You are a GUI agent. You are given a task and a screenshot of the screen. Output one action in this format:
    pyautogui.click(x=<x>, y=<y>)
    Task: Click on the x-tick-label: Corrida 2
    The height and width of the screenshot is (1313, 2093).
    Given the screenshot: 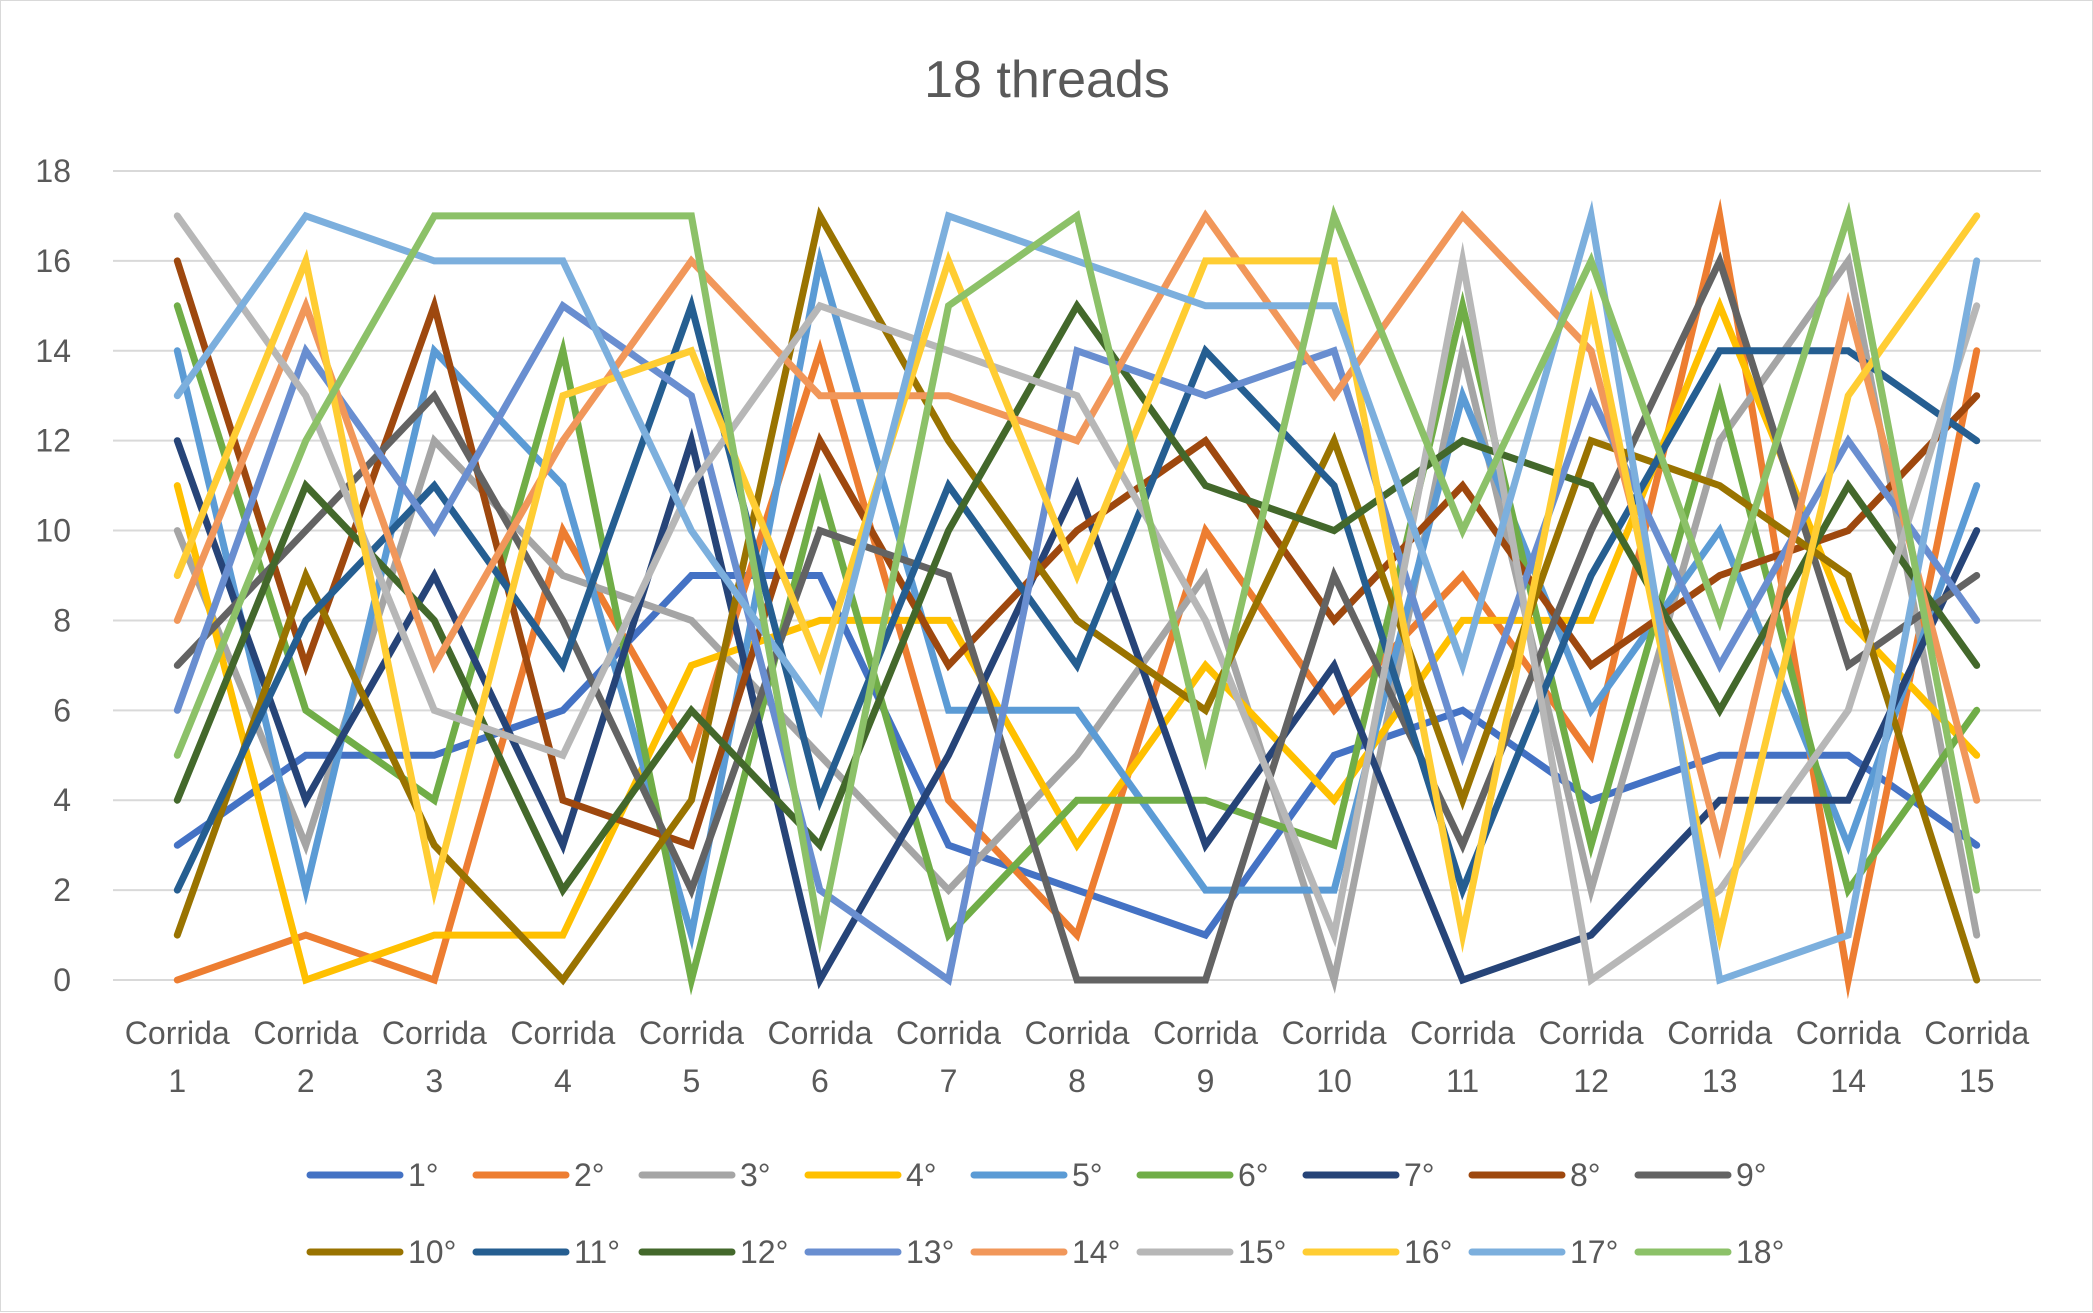 What is the action you would take?
    pyautogui.click(x=305, y=1057)
    